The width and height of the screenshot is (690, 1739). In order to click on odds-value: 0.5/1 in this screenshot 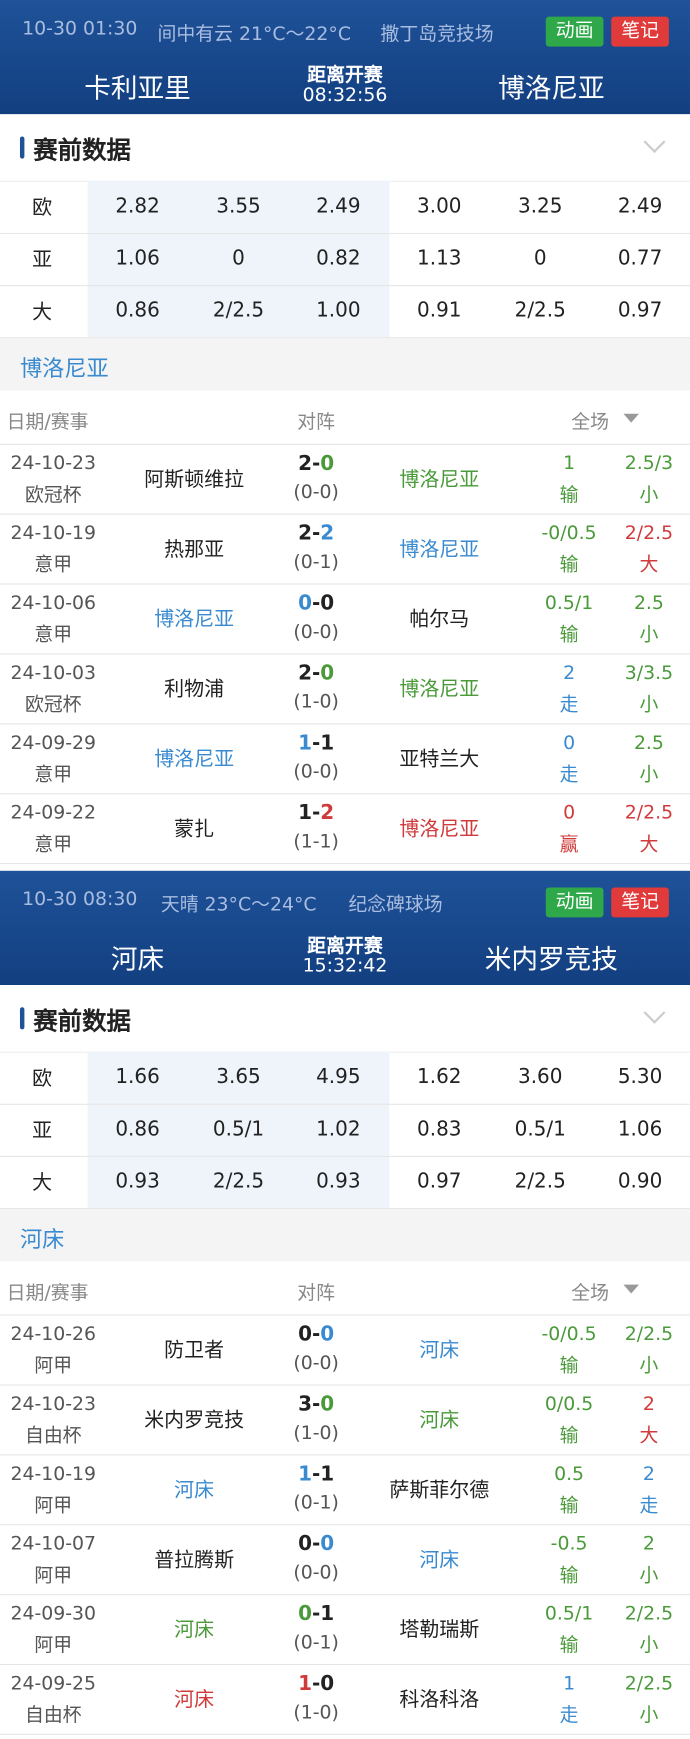, I will do `click(238, 1129)`.